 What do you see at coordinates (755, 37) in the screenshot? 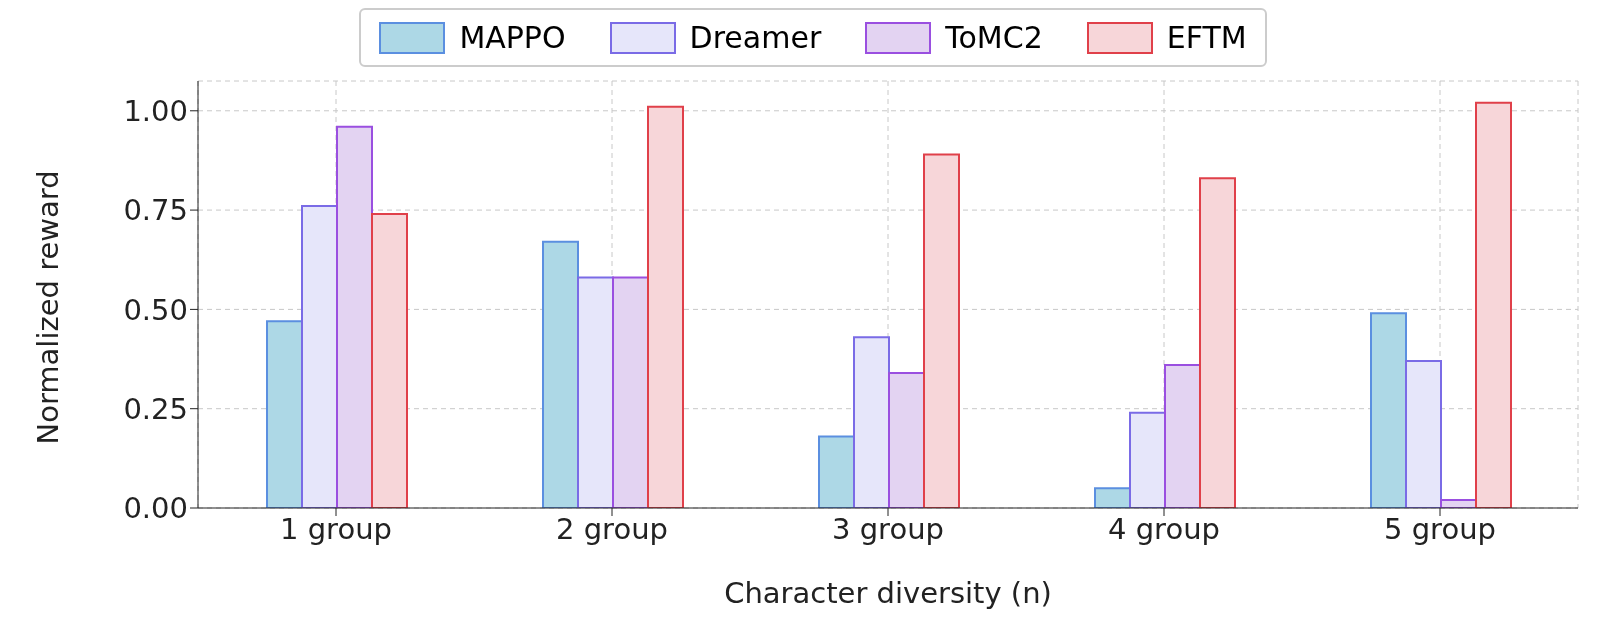
I see `legend-label: Dreamer` at bounding box center [755, 37].